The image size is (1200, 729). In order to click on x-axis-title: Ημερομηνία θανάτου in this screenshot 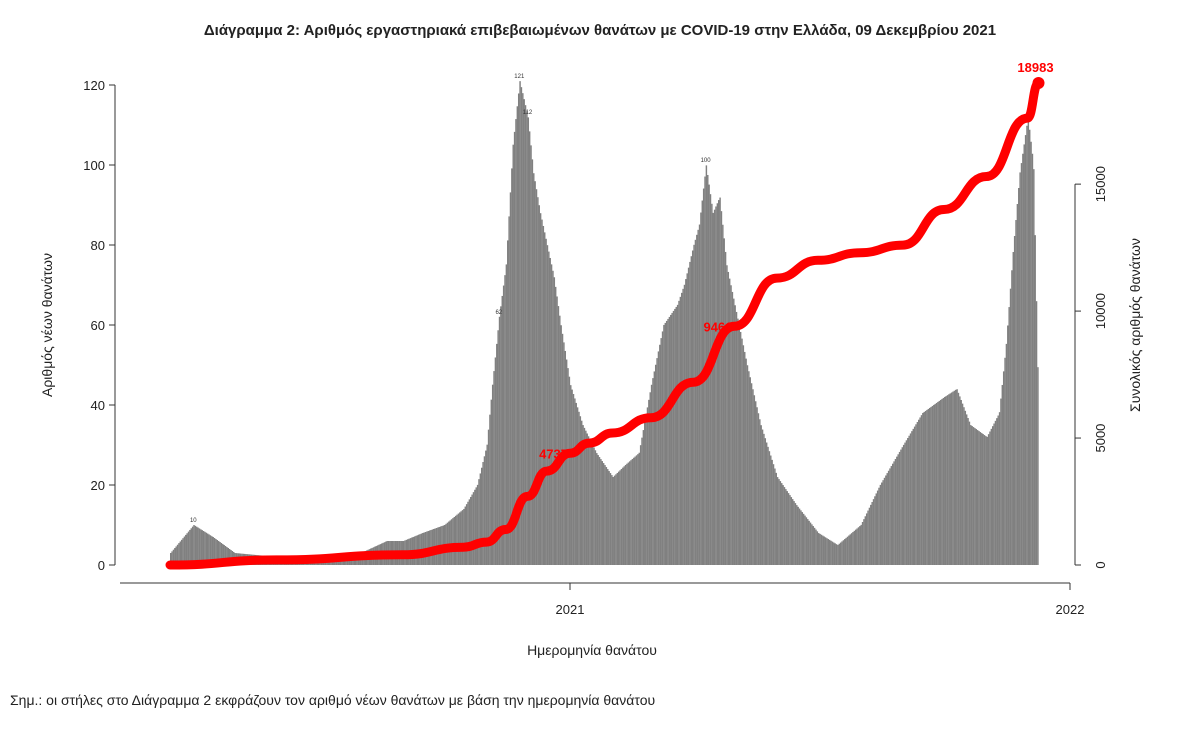, I will do `click(592, 650)`.